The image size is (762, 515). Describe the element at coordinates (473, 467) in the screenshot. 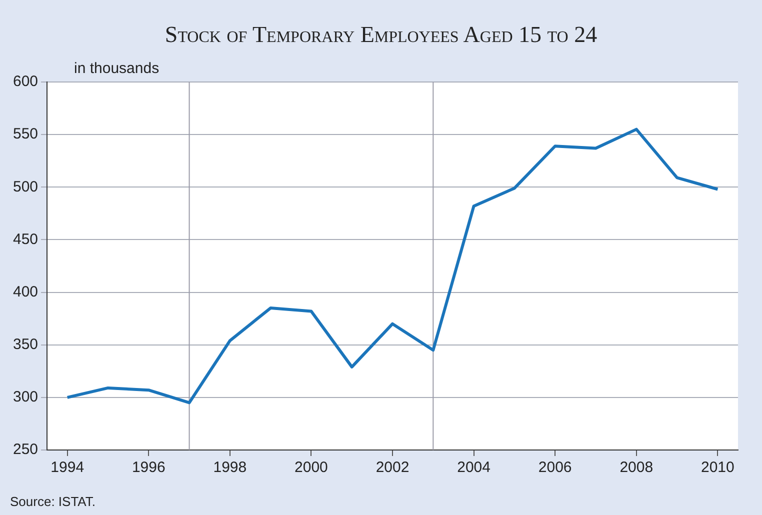

I see `x-tick-label: 2004` at that location.